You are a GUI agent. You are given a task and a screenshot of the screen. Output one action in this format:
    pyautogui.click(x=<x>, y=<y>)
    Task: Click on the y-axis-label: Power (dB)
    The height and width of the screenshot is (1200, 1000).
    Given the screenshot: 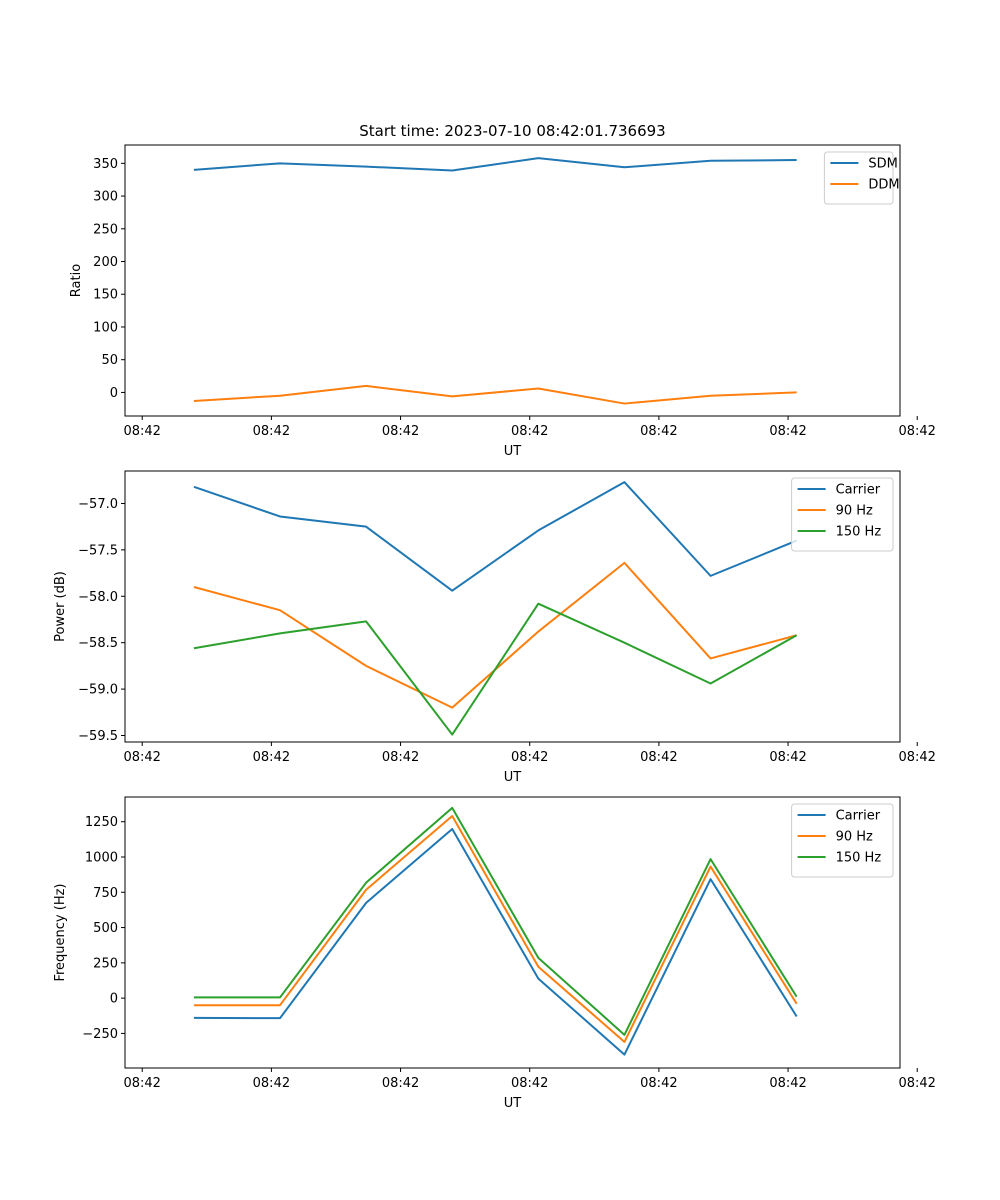 What is the action you would take?
    pyautogui.click(x=60, y=606)
    